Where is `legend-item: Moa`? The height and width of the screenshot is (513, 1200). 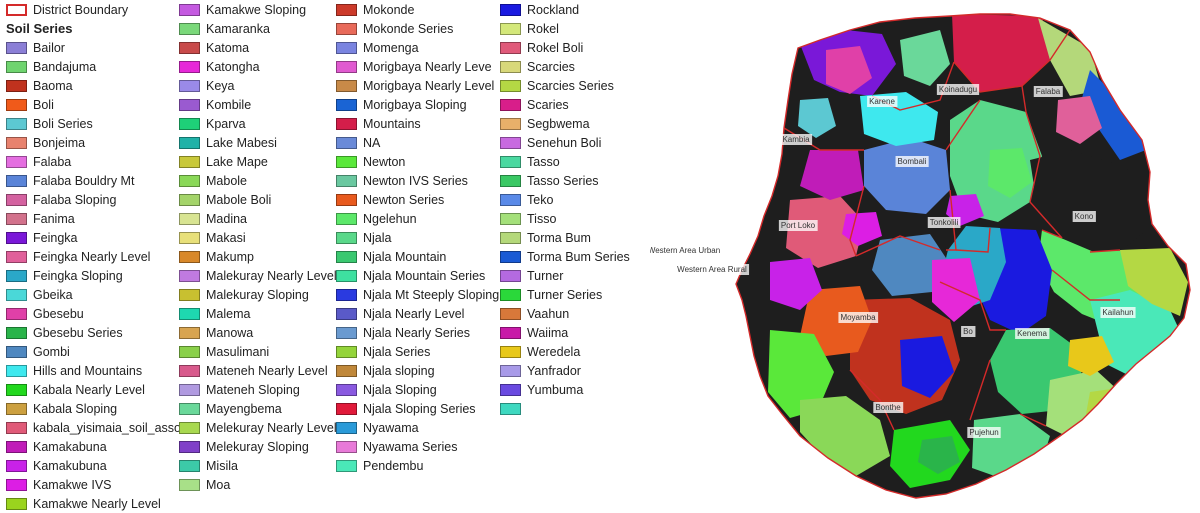 legend-item: Moa is located at coordinates (258, 484).